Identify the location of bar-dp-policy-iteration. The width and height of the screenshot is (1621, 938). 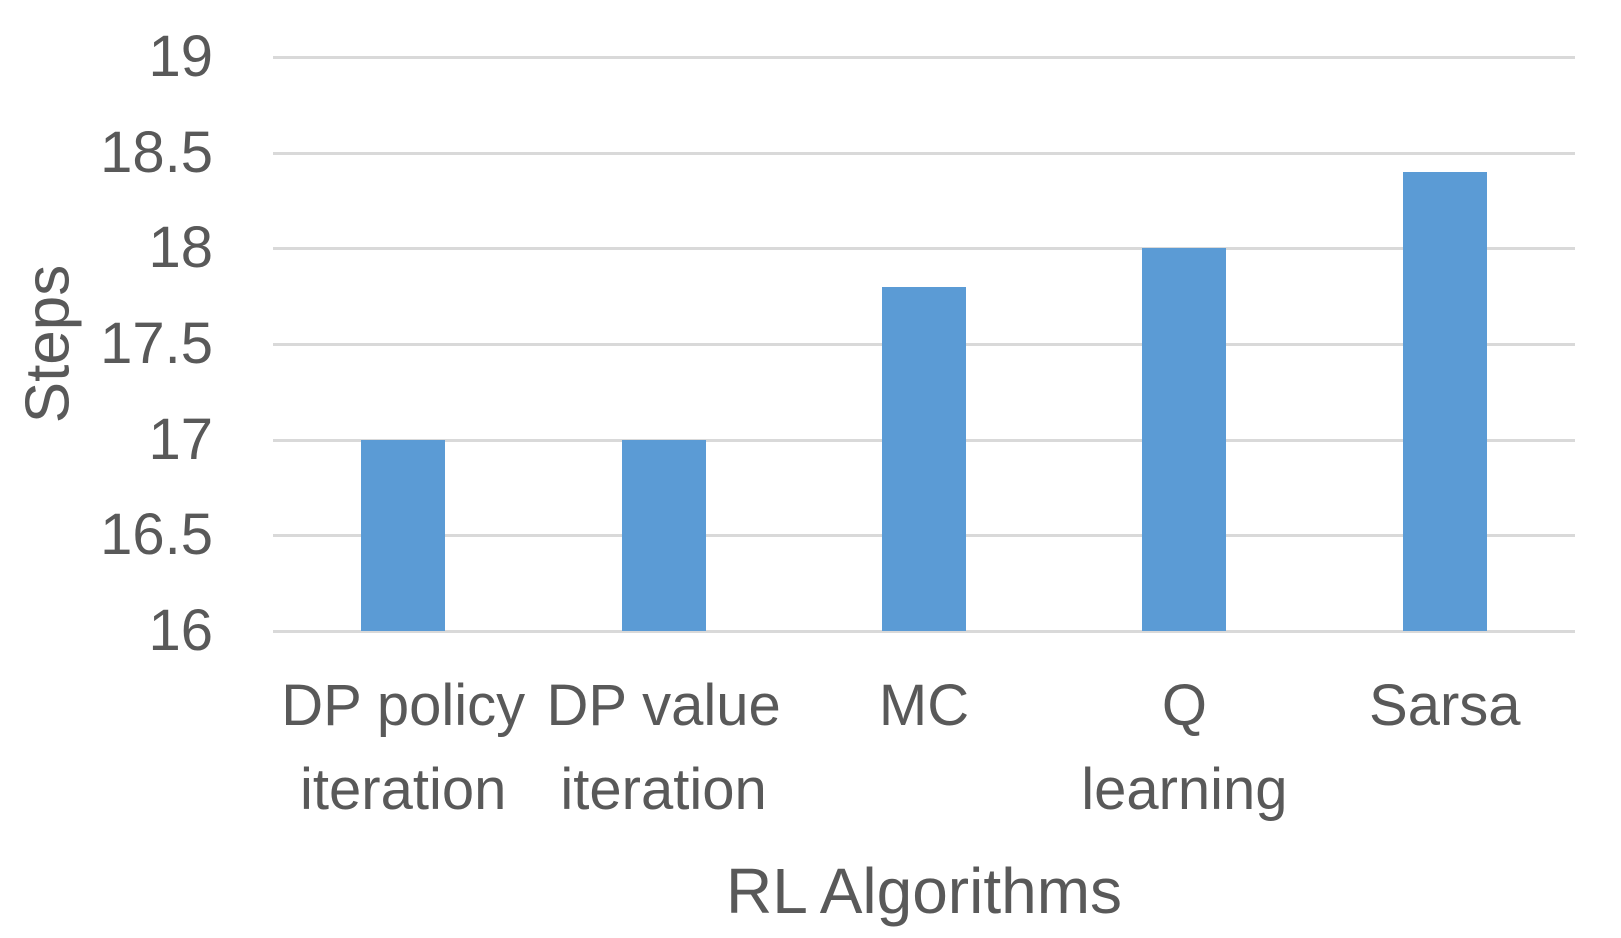
(403, 535).